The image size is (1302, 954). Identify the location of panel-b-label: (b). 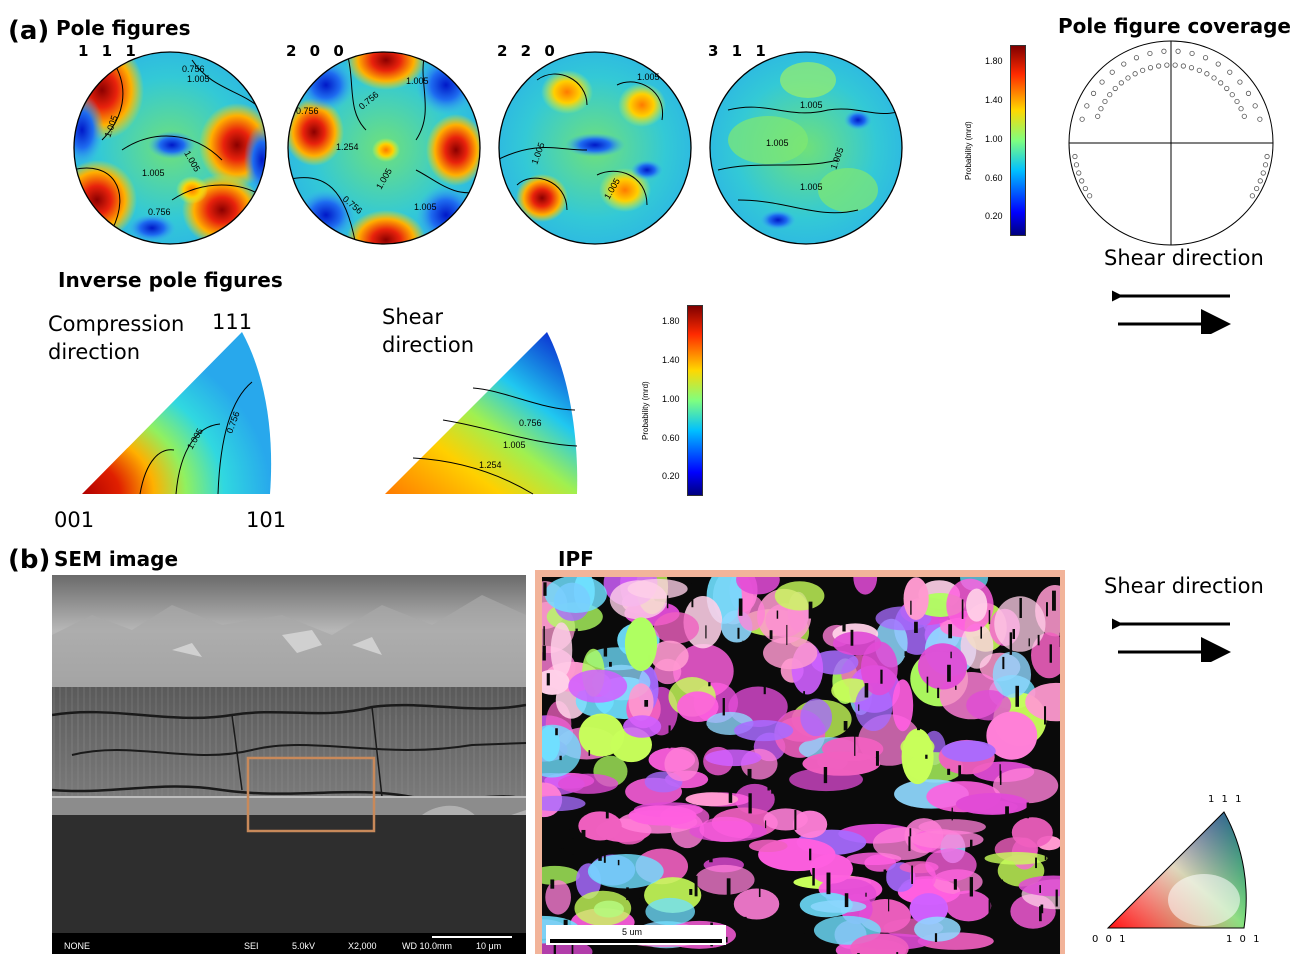
(29, 560).